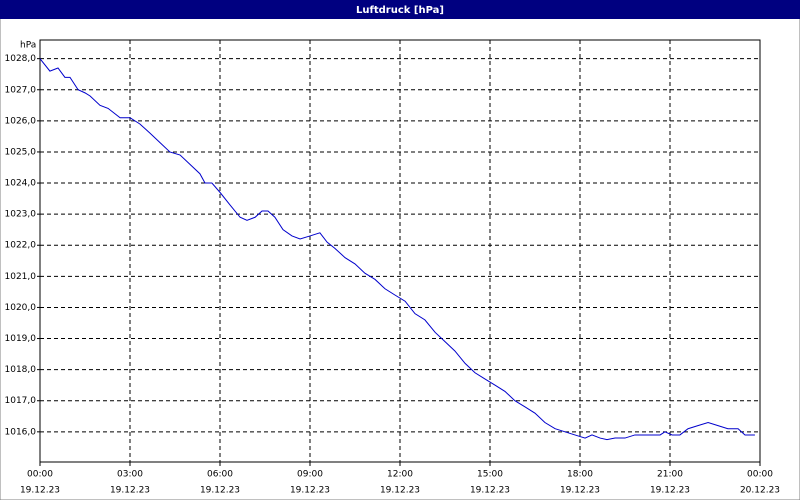 This screenshot has width=800, height=500. Describe the element at coordinates (670, 475) in the screenshot. I see `x-tick-label: 21:00` at that location.